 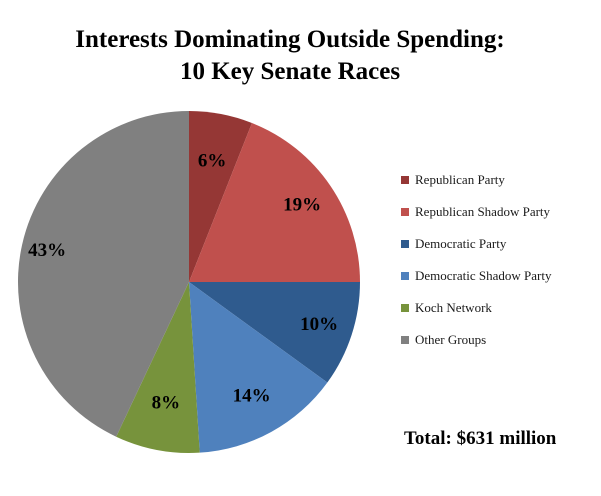 I want to click on legend-item: Republican Party, so click(x=476, y=180).